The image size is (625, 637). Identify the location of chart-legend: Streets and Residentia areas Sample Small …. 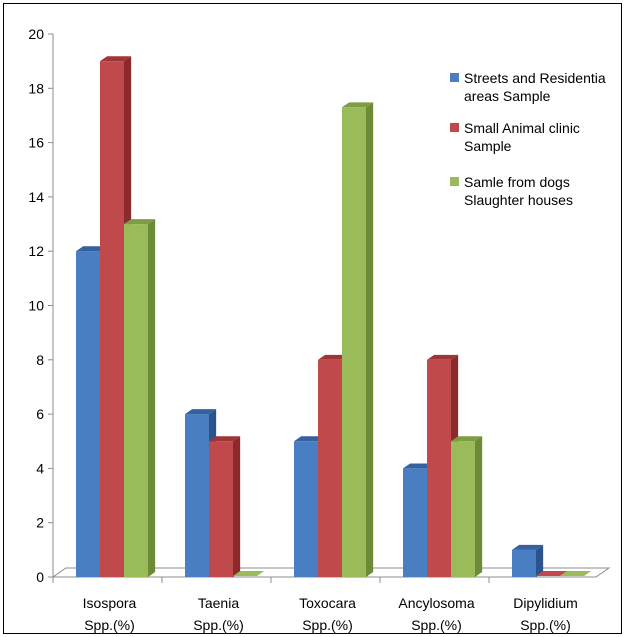
(528, 139).